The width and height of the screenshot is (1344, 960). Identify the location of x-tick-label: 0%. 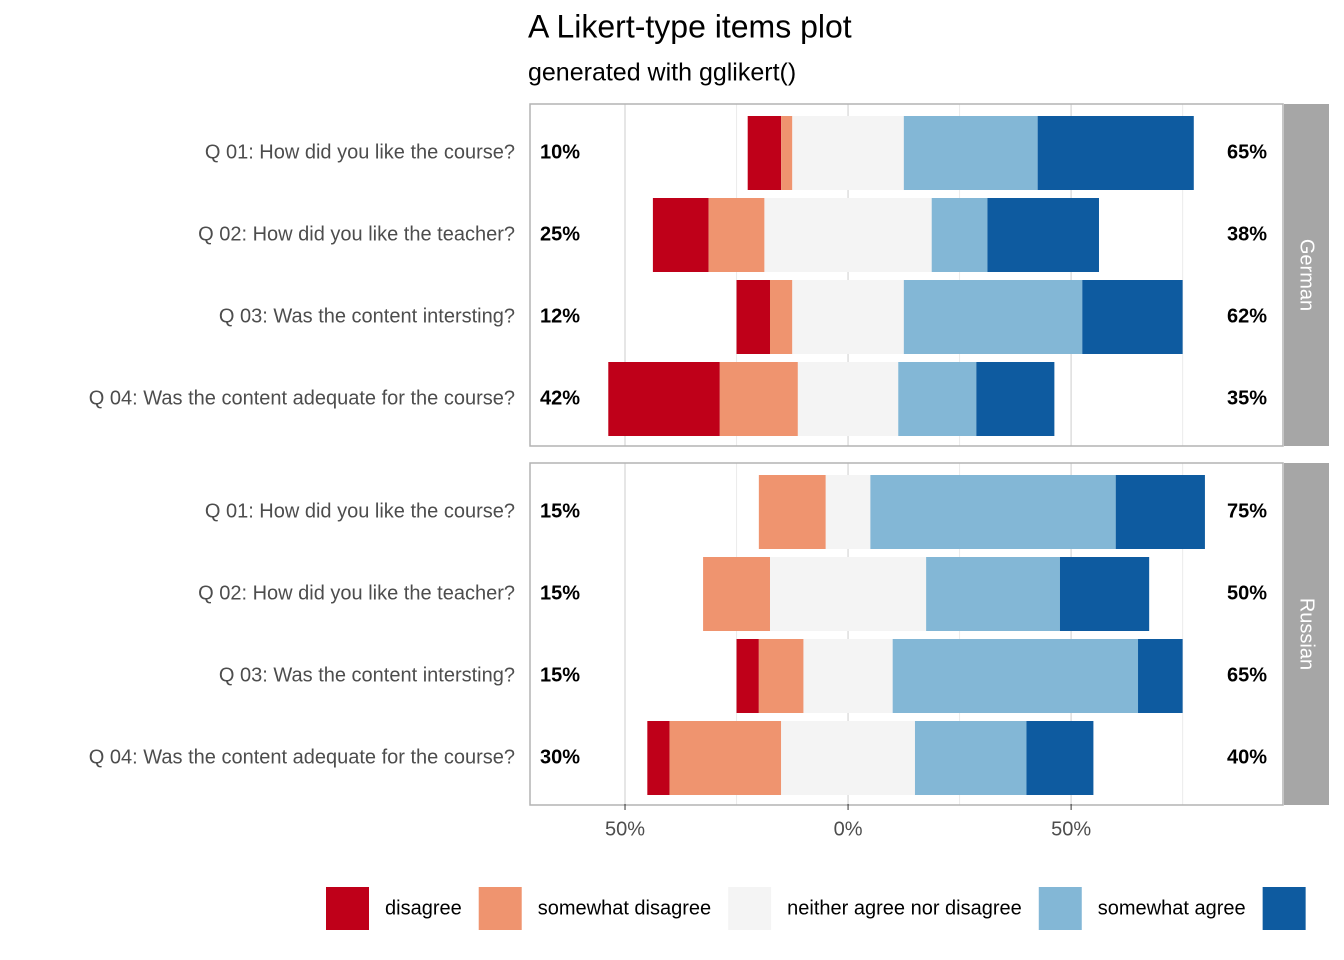
(848, 829).